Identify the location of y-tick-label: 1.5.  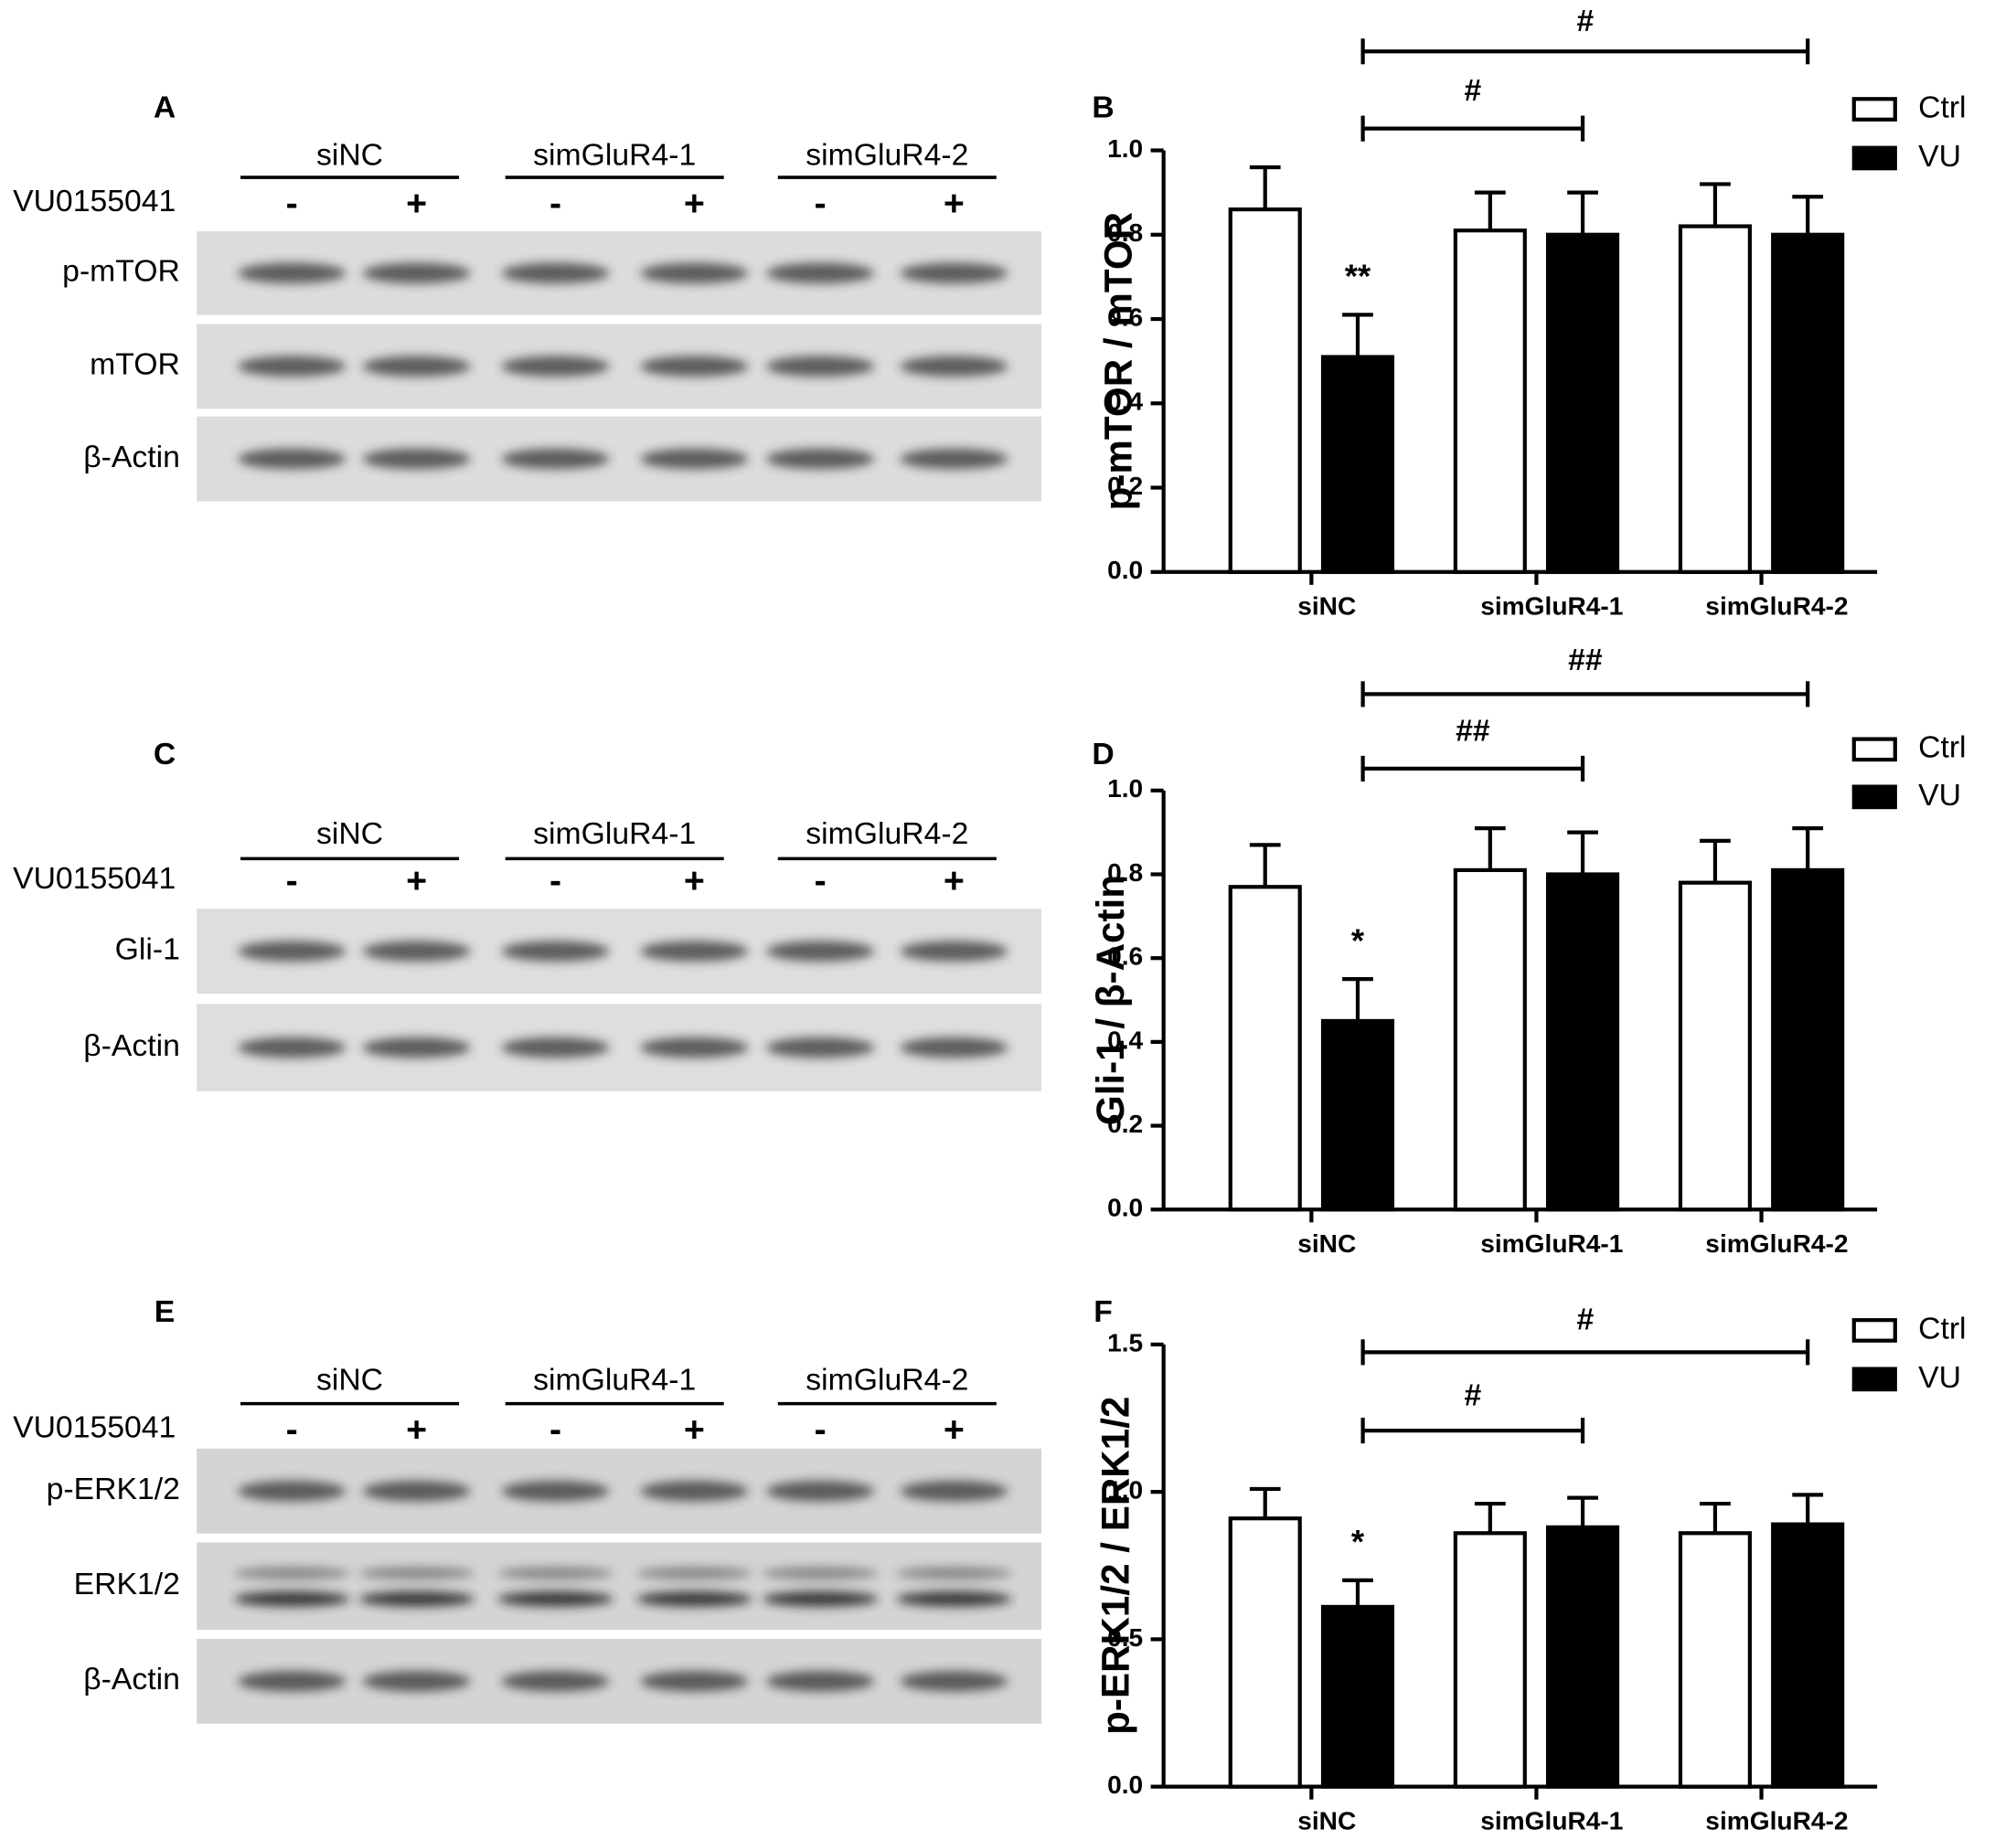
(1125, 1342).